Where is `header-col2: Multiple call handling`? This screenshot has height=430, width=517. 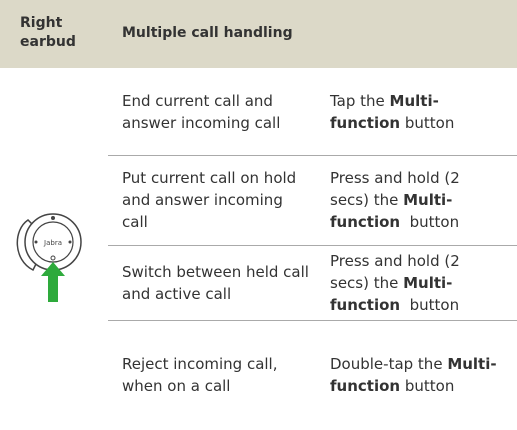 header-col2: Multiple call handling is located at coordinates (207, 33).